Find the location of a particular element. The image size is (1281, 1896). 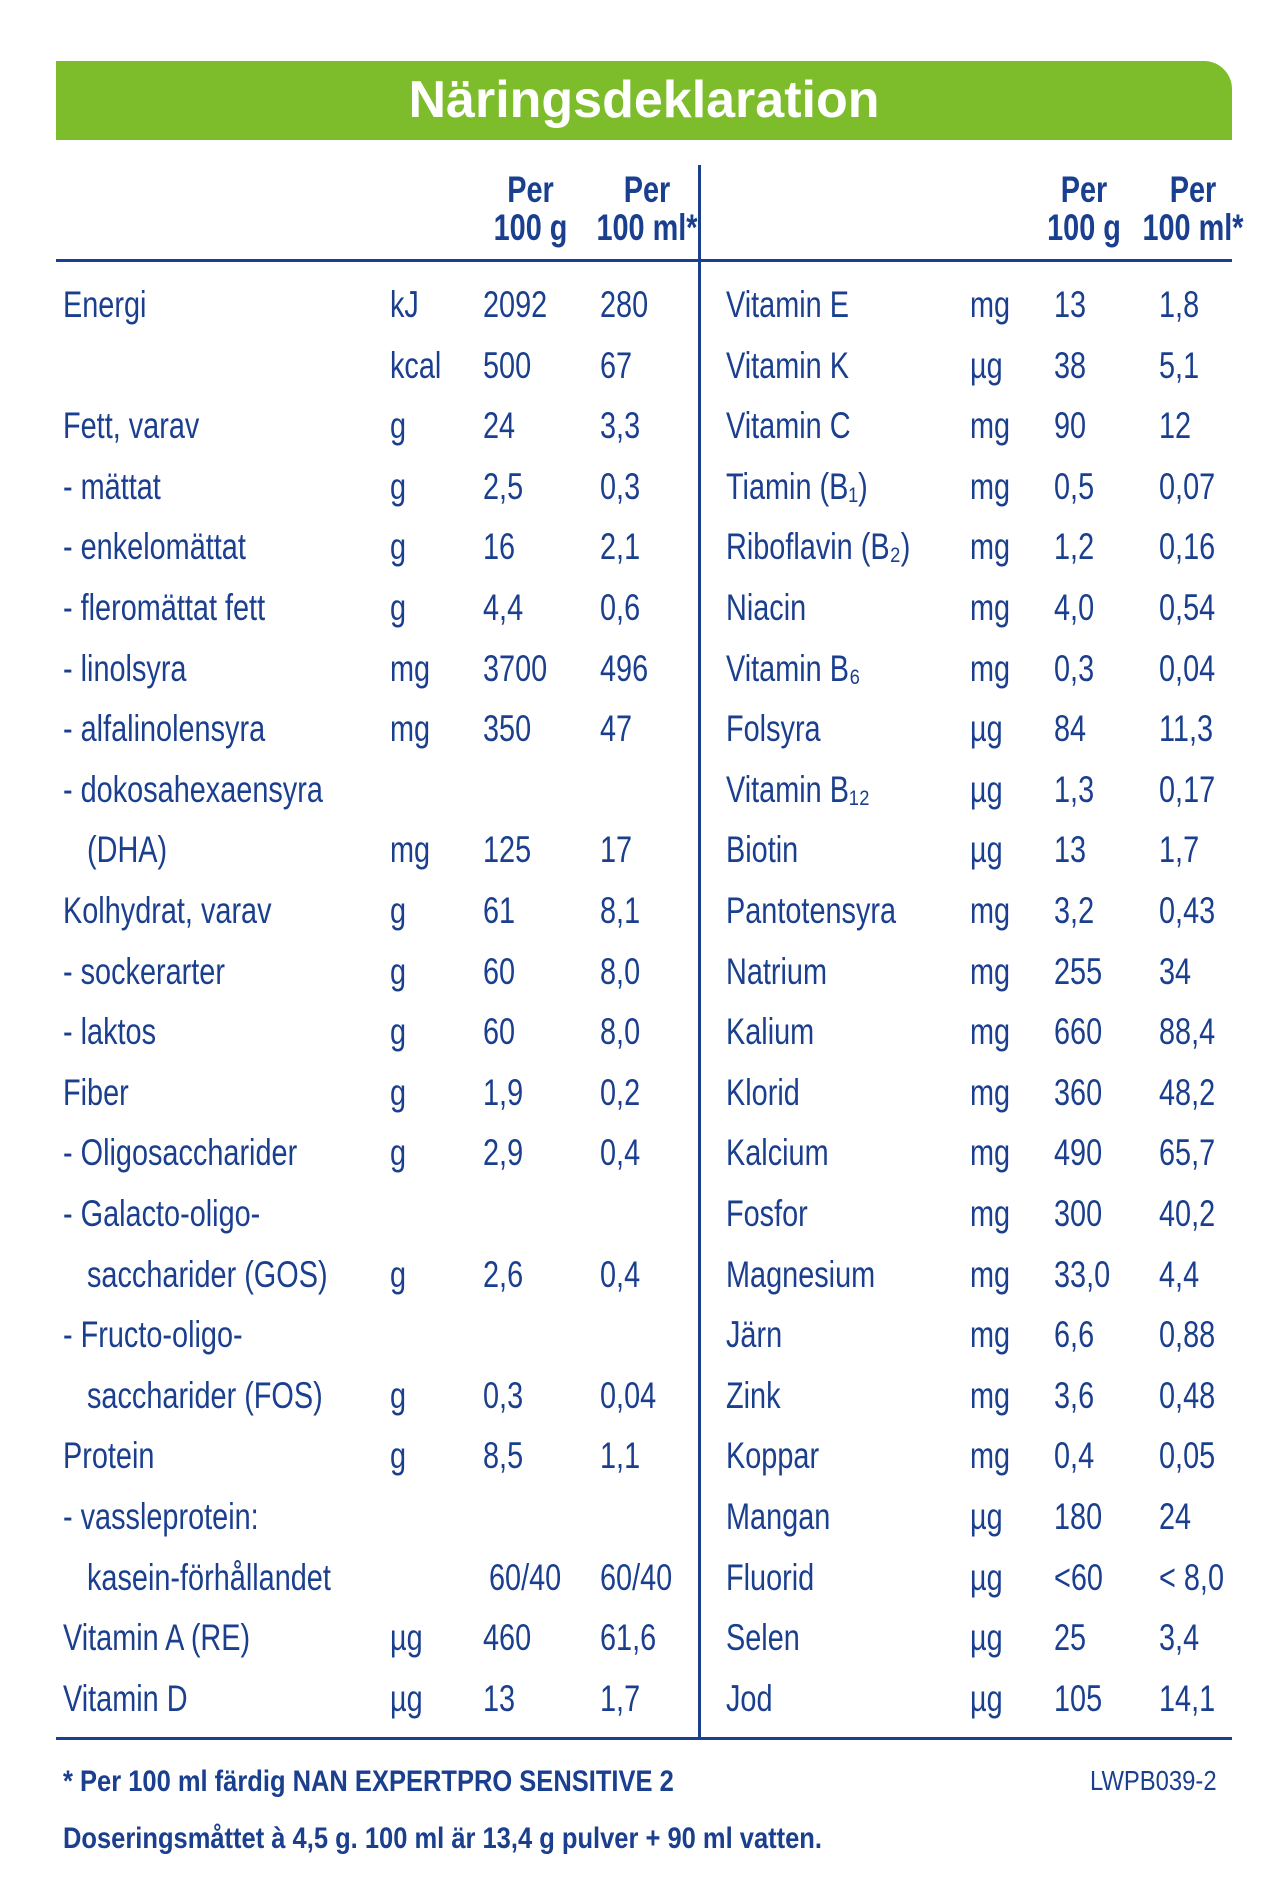

nutrient-name: Natrium is located at coordinates (777, 971).